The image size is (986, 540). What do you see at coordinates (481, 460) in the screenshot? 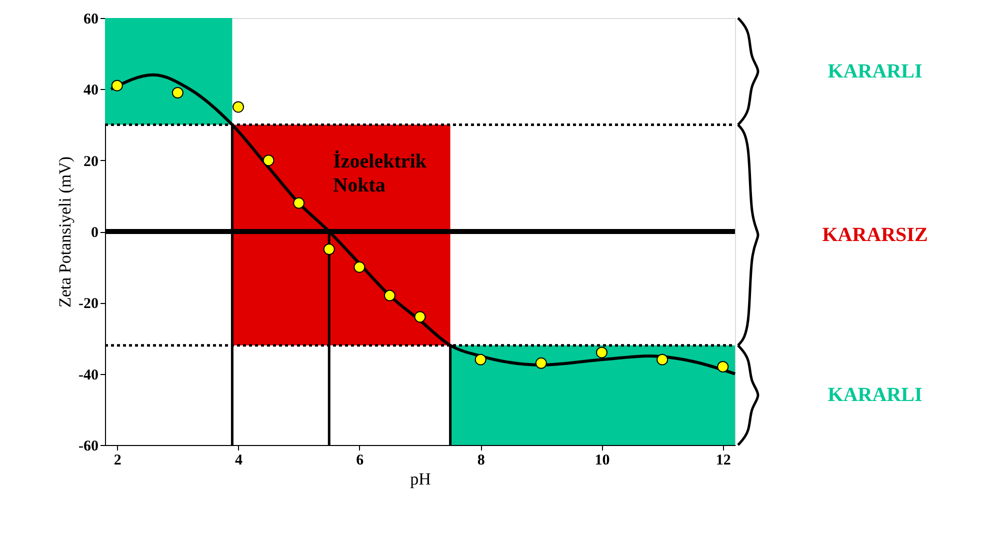
I see `x-tick-label: 8` at bounding box center [481, 460].